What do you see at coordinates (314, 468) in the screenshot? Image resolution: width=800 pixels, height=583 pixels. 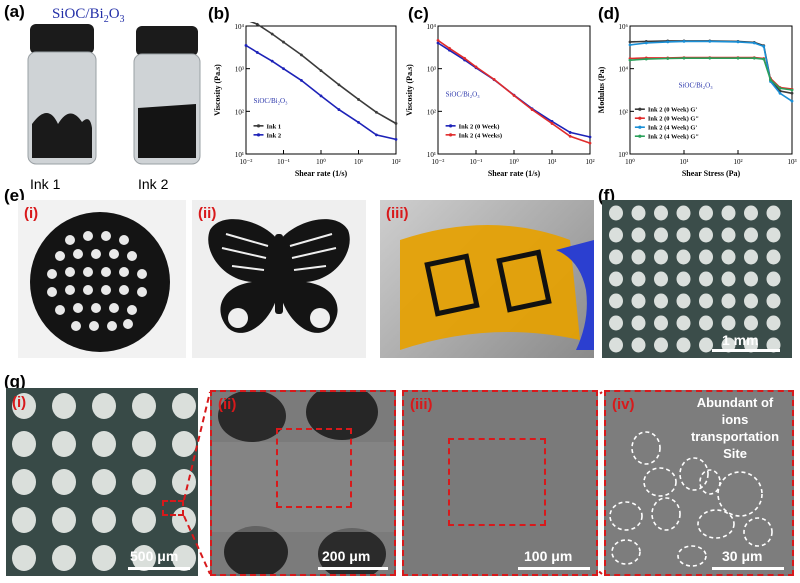 I see `zoom-box-g-ii` at bounding box center [314, 468].